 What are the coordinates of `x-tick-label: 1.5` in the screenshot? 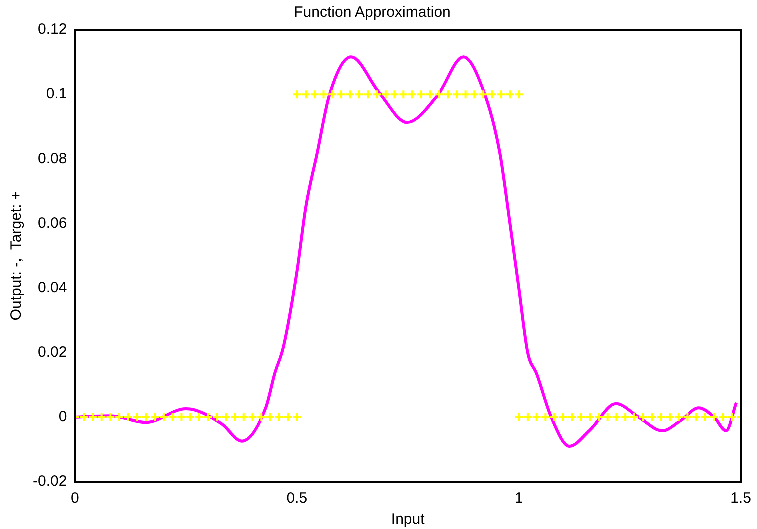 It's located at (741, 499).